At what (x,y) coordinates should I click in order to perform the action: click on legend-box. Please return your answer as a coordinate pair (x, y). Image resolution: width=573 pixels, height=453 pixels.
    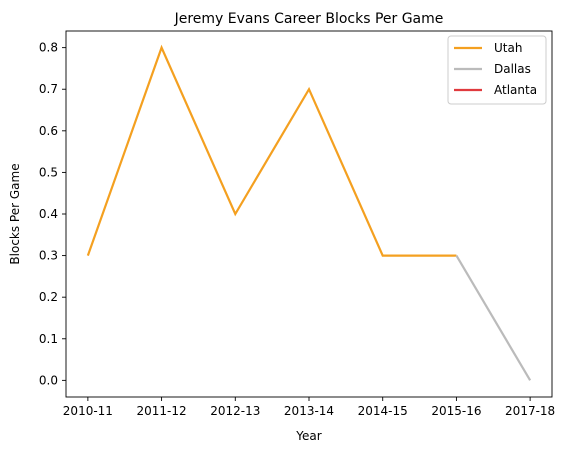
    Looking at the image, I should click on (497, 70).